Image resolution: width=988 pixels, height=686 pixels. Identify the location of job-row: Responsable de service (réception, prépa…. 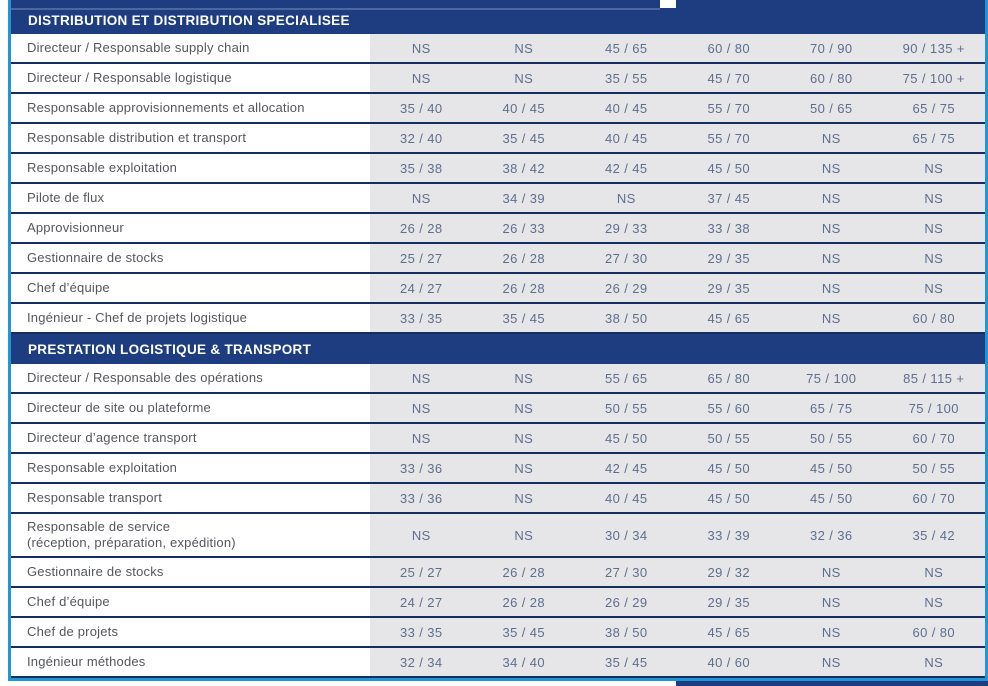
(498, 536).